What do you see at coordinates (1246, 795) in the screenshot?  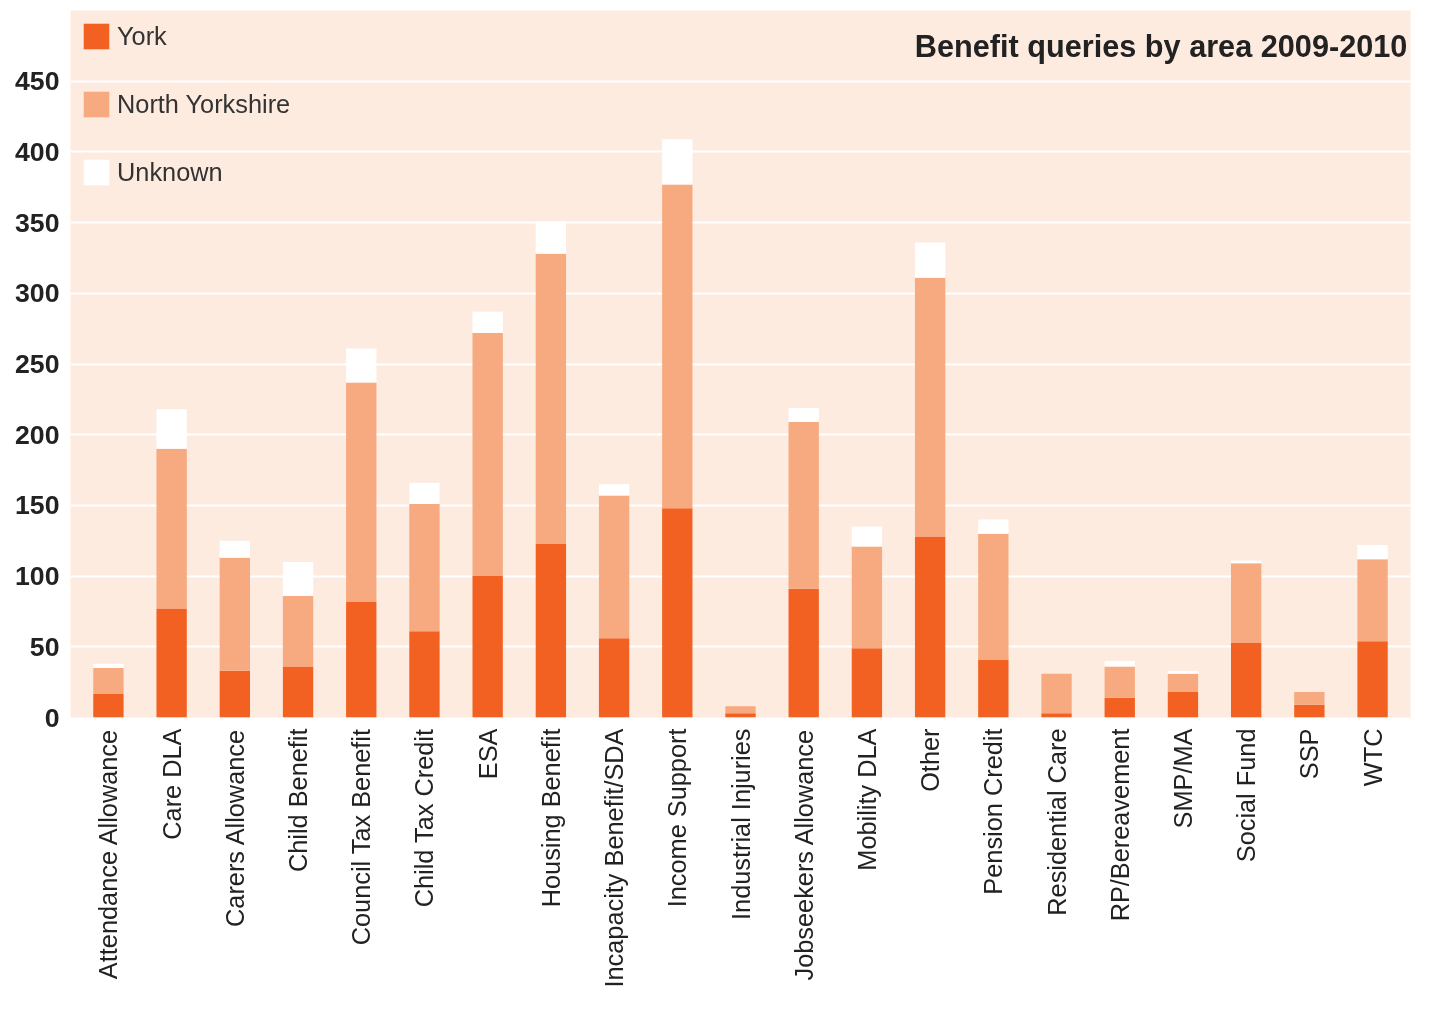 I see `x-tick-label: Social Fund` at bounding box center [1246, 795].